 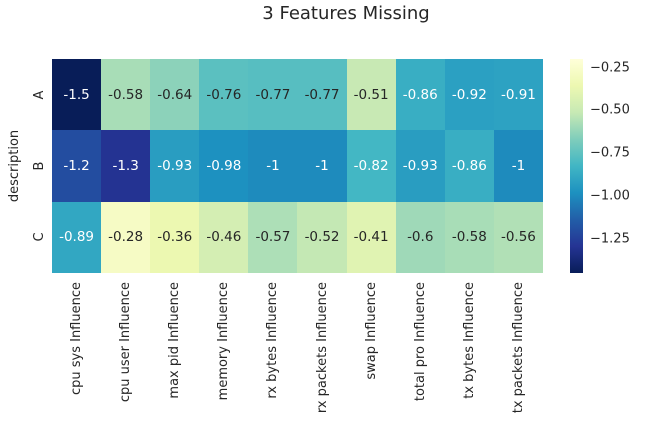 I want to click on y-tick-label: C, so click(x=39, y=237).